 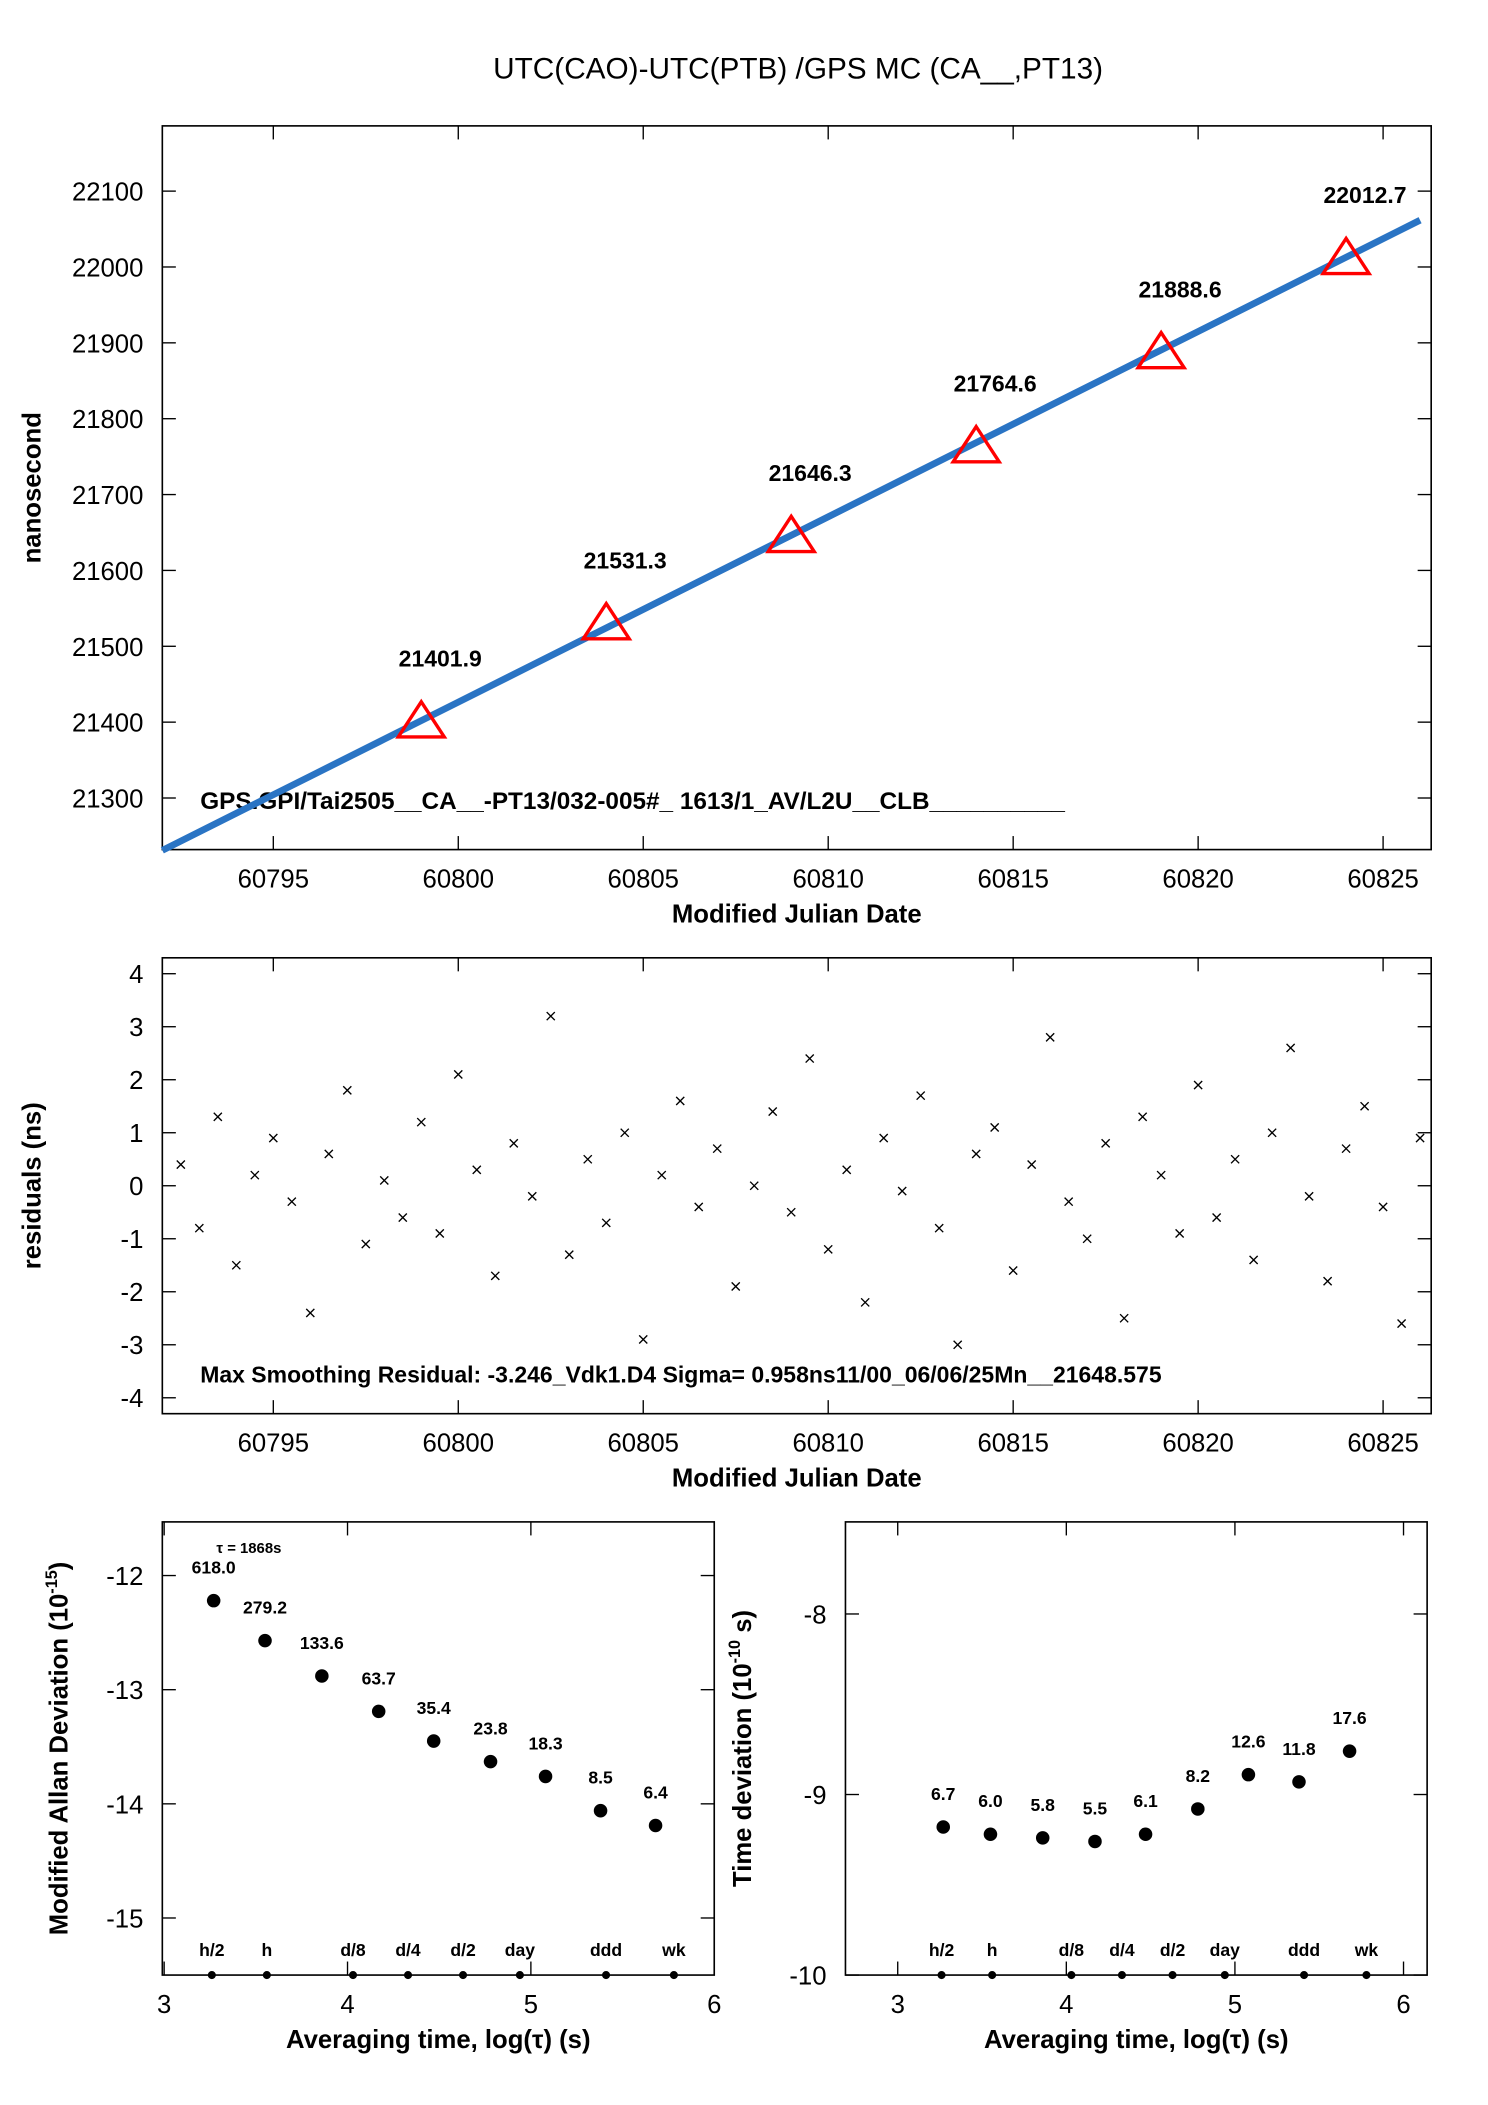 I want to click on annotation: τ = 1868s, so click(x=248, y=1549).